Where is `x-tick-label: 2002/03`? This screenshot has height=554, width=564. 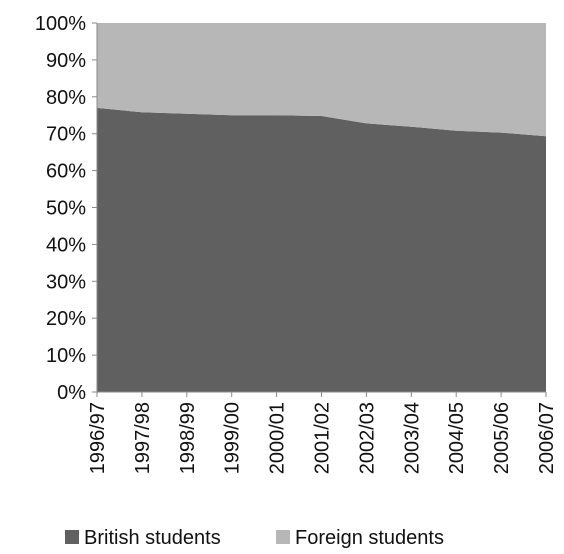 x-tick-label: 2002/03 is located at coordinates (367, 438).